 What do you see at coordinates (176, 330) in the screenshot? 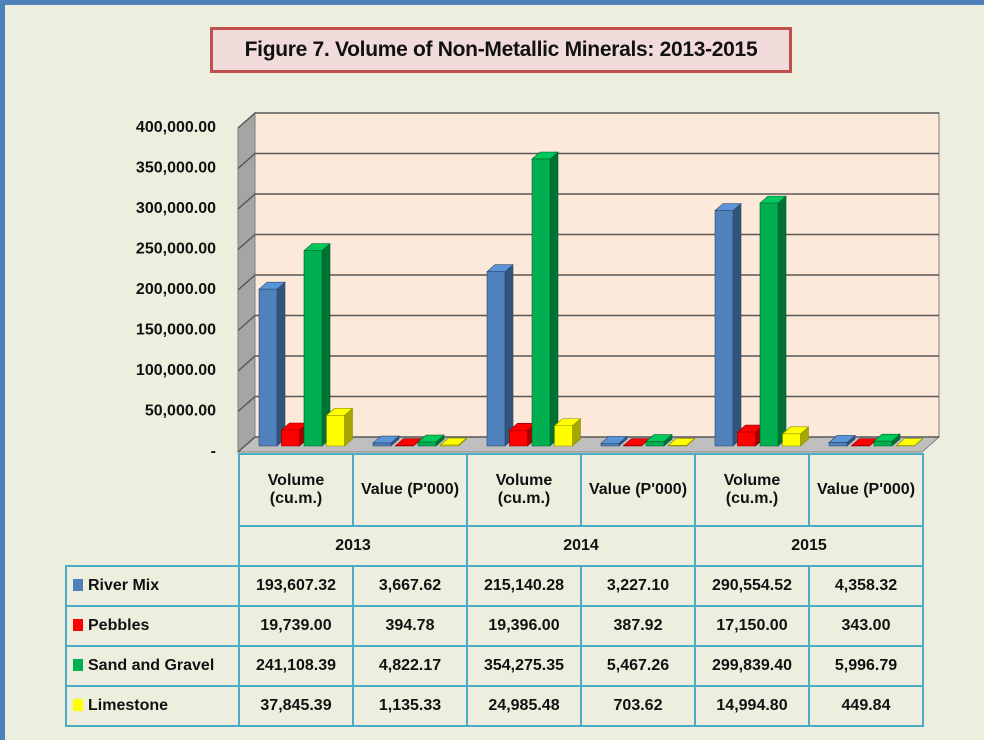
I see `y-tick-label: 150,000.00` at bounding box center [176, 330].